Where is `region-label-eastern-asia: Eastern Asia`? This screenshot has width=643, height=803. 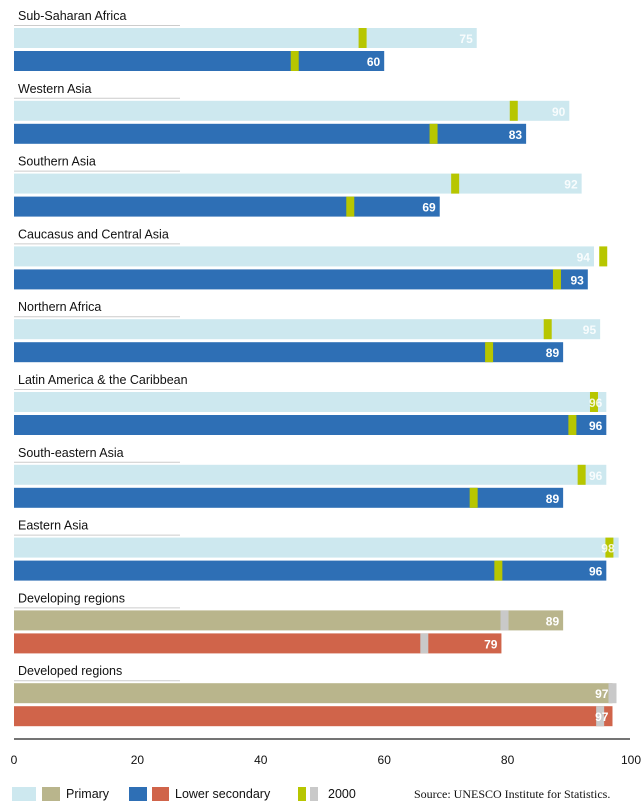
region-label-eastern-asia: Eastern Asia is located at coordinates (53, 526).